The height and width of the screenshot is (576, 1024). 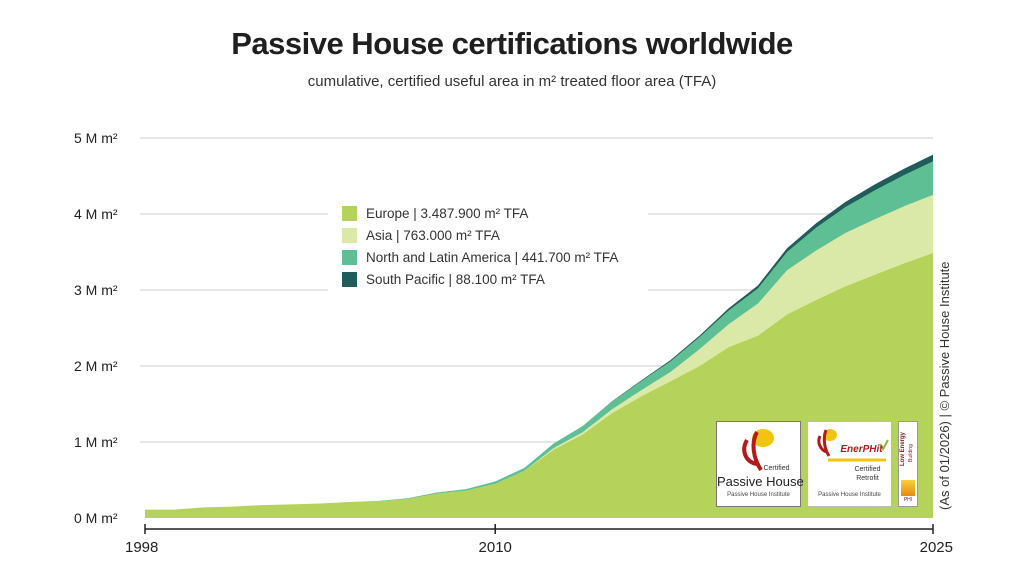 What do you see at coordinates (908, 488) in the screenshot?
I see `low-energy-gradient-icon` at bounding box center [908, 488].